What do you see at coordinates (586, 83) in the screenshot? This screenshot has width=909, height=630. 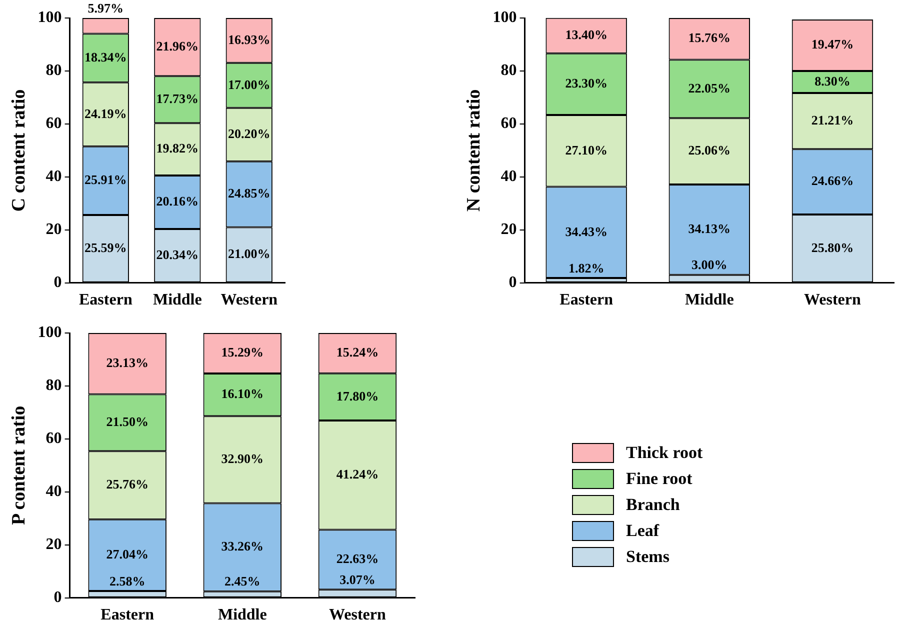 I see `data-label: 23.30%` at bounding box center [586, 83].